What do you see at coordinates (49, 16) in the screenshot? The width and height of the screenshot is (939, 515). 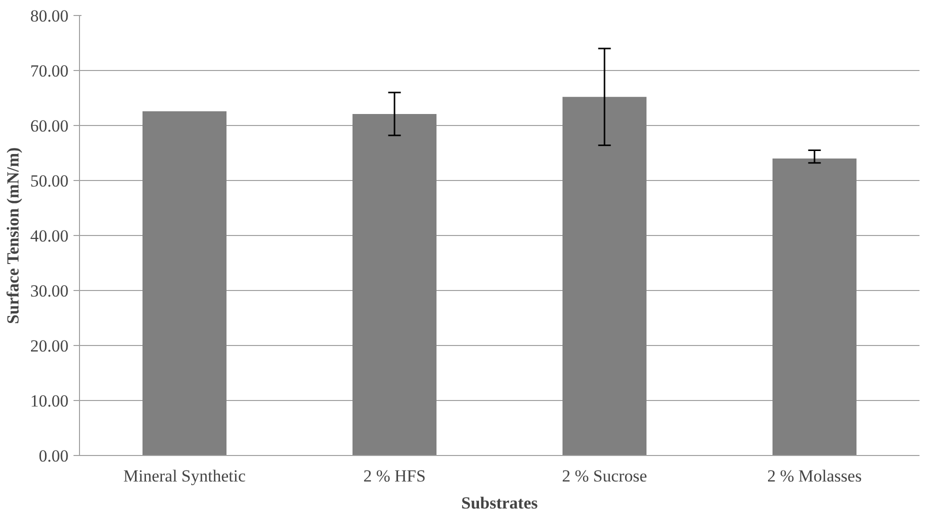 I see `y-tick-label: 80.00` at bounding box center [49, 16].